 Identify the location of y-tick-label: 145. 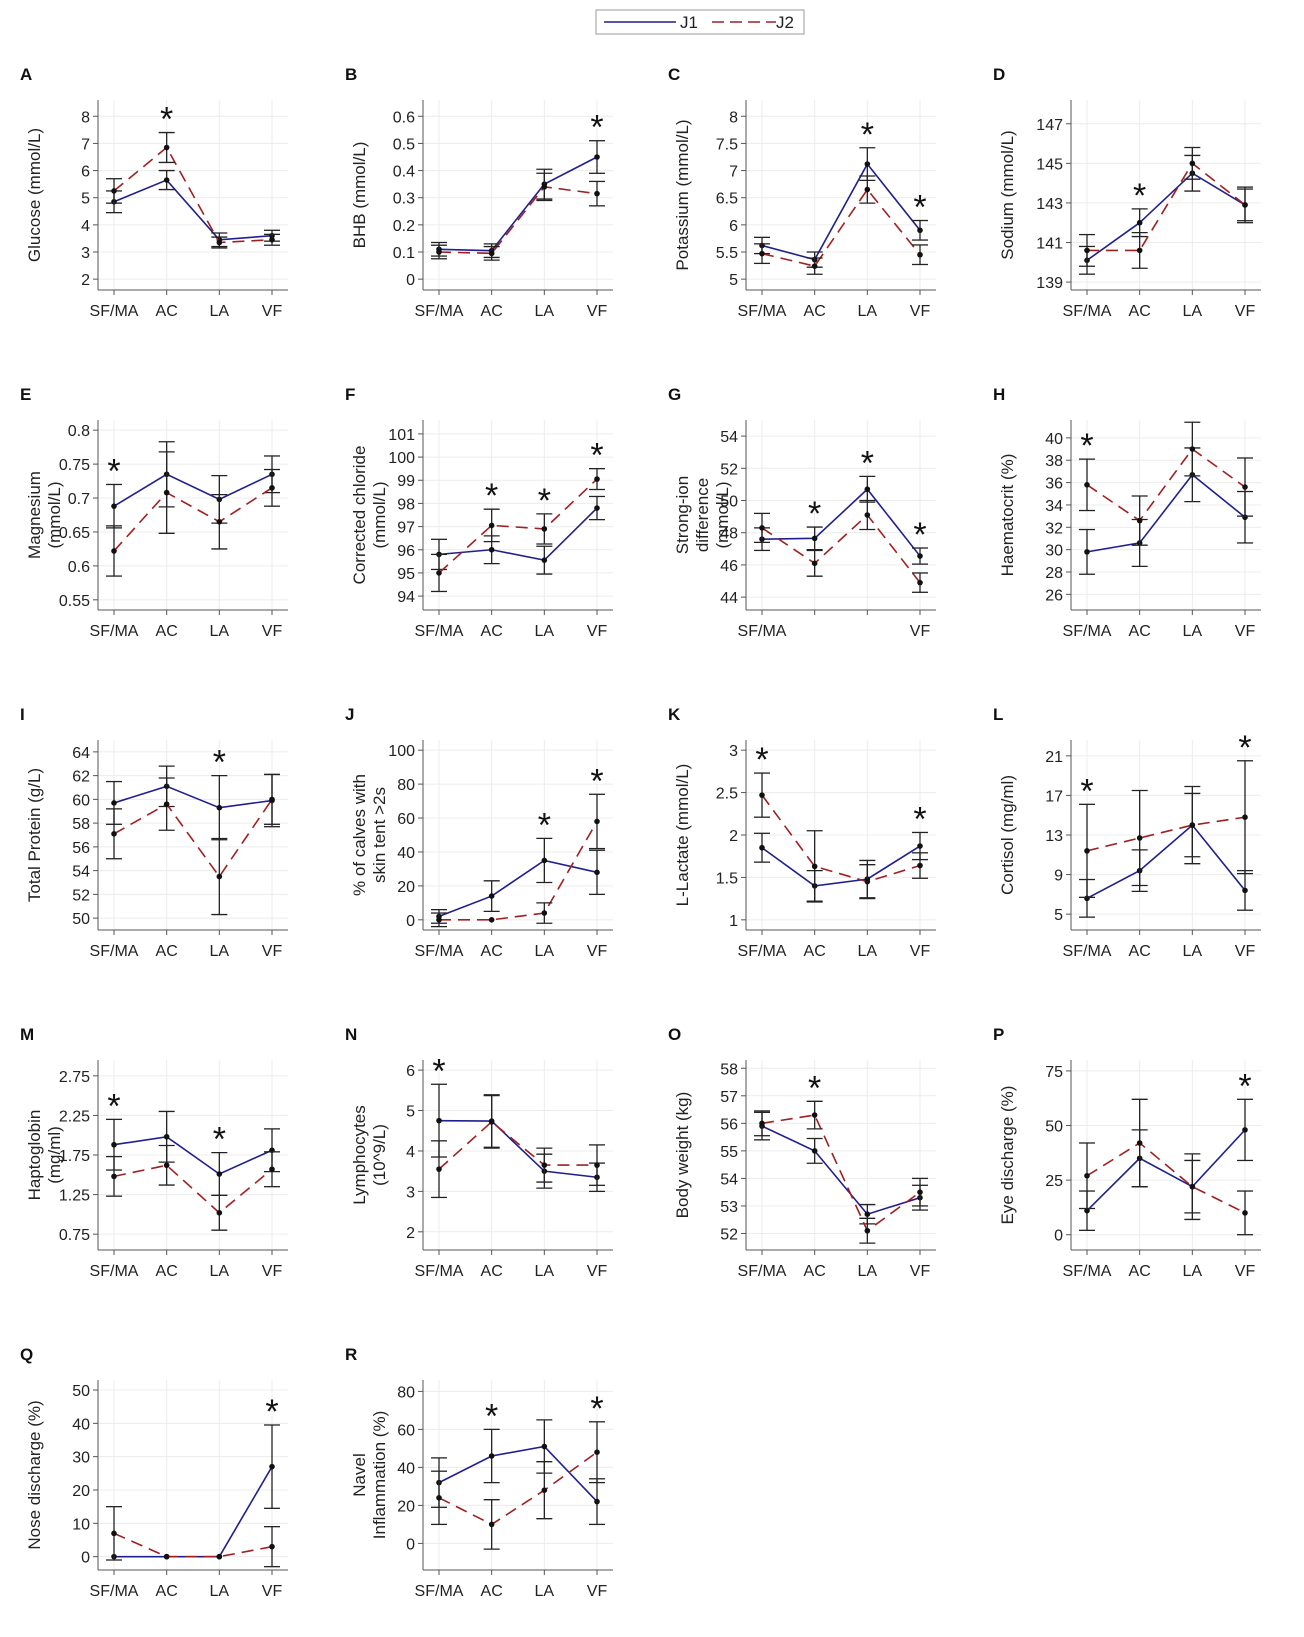
(1049, 164).